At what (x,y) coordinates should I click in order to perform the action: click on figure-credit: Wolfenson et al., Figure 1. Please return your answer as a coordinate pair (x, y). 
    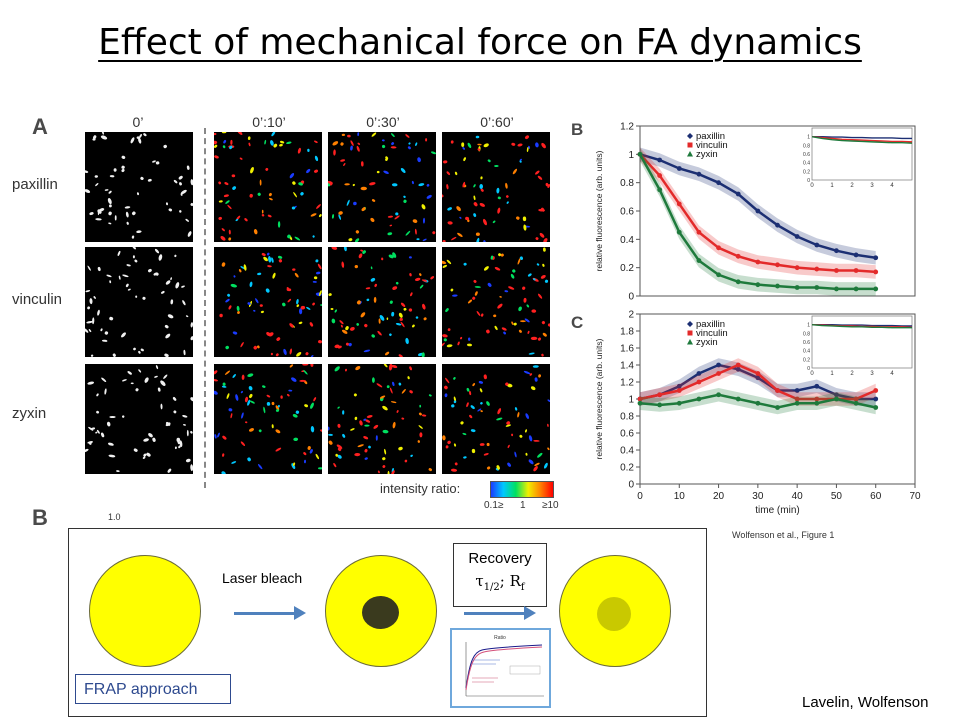
    Looking at the image, I should click on (783, 535).